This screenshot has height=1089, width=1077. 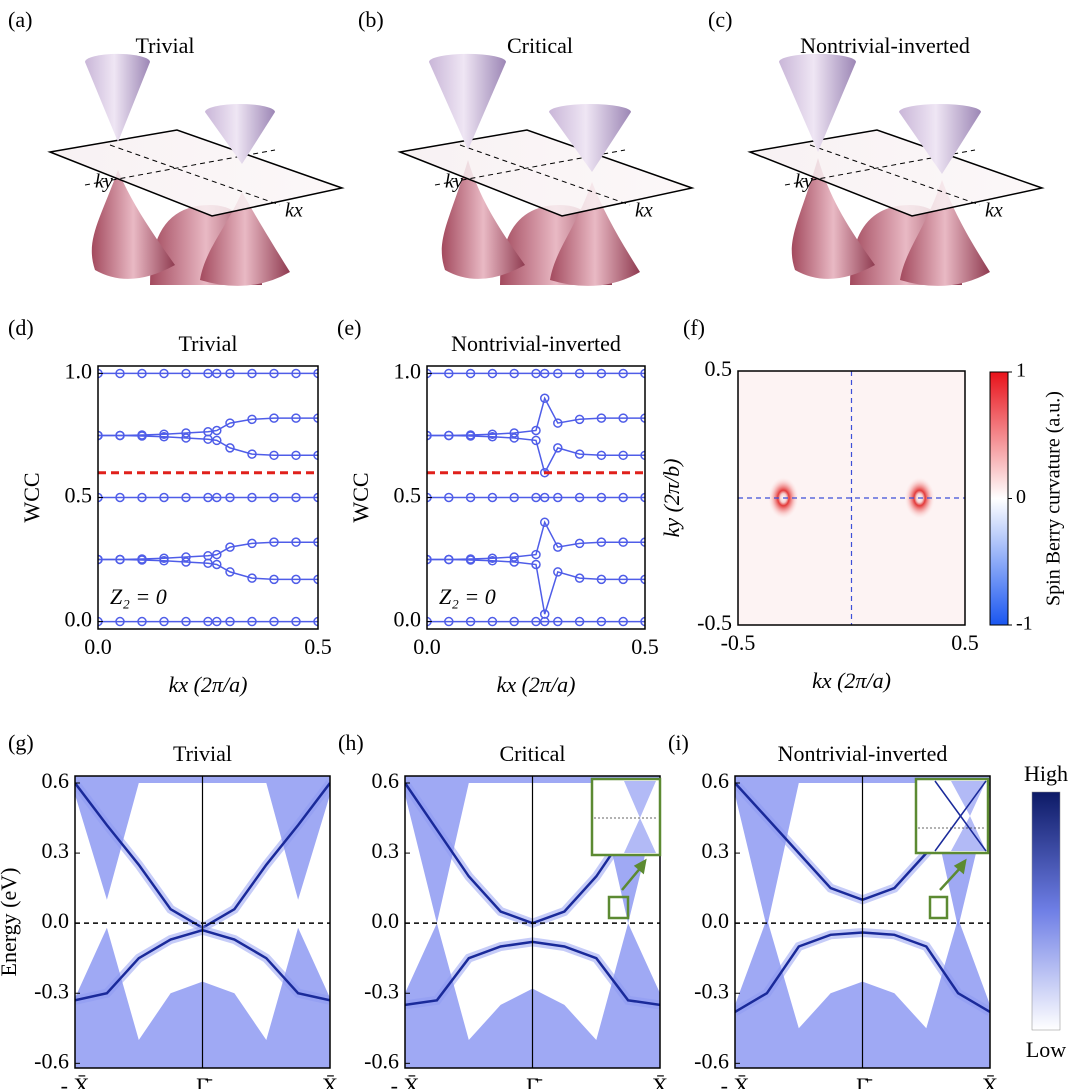 I want to click on panel-label: (a), so click(x=20, y=19).